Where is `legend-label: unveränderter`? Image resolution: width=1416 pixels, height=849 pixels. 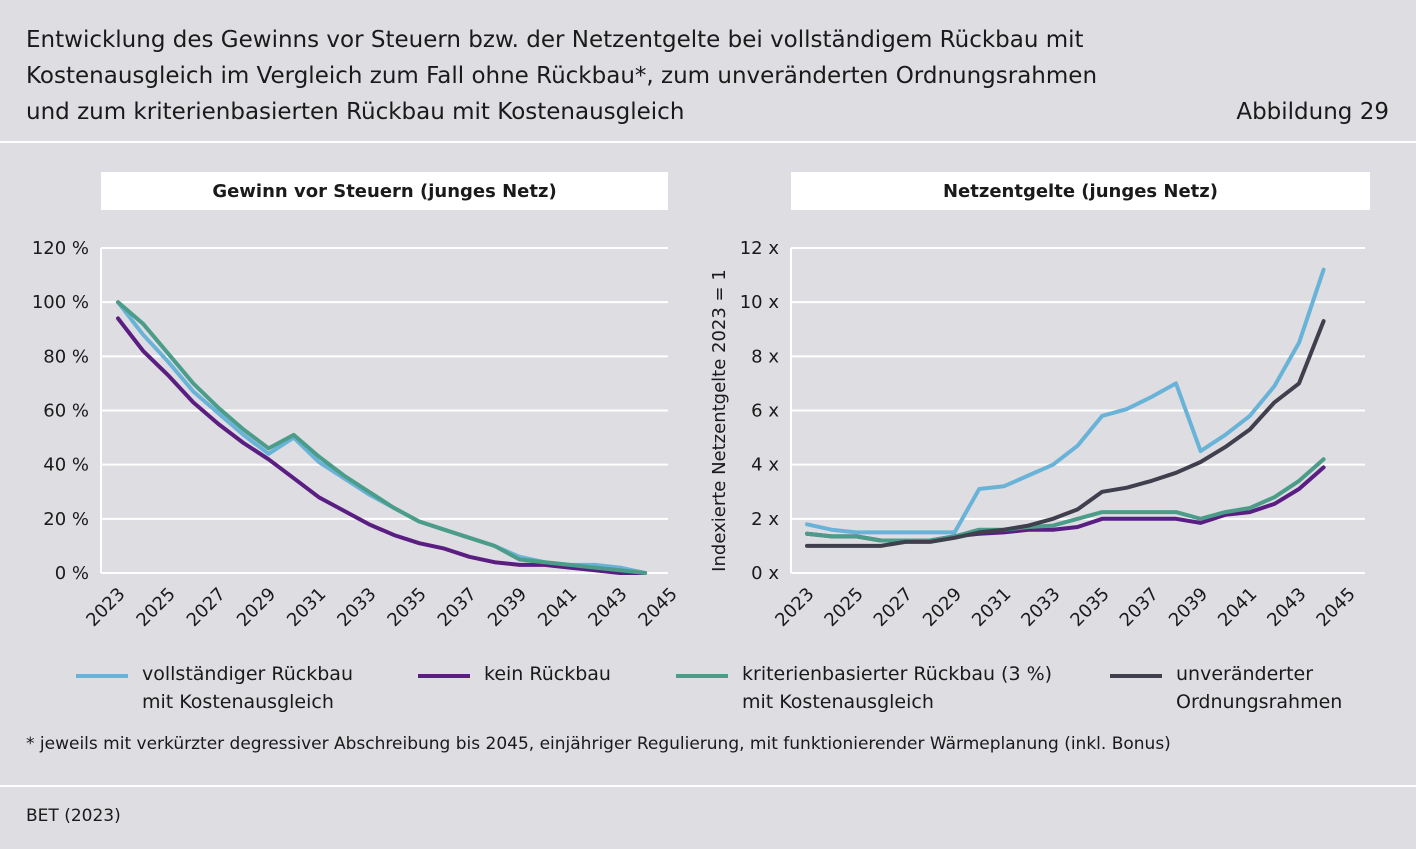
legend-label: unveränderter is located at coordinates (1245, 674).